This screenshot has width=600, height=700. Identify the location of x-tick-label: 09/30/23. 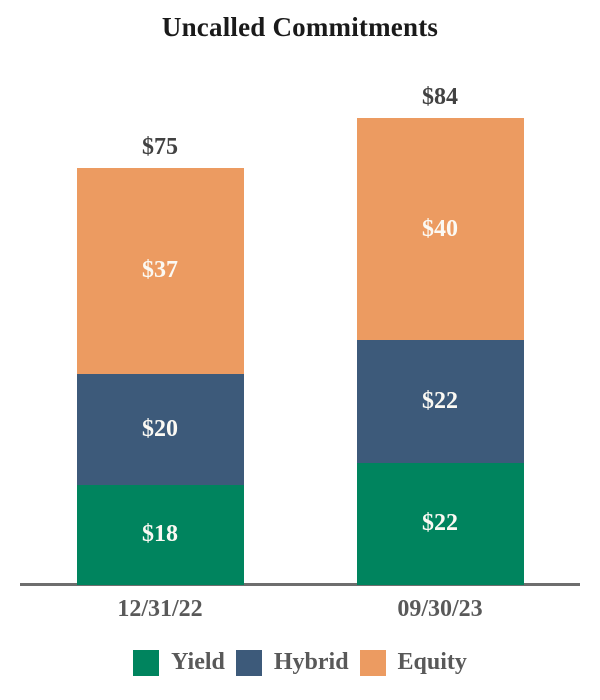
(440, 609).